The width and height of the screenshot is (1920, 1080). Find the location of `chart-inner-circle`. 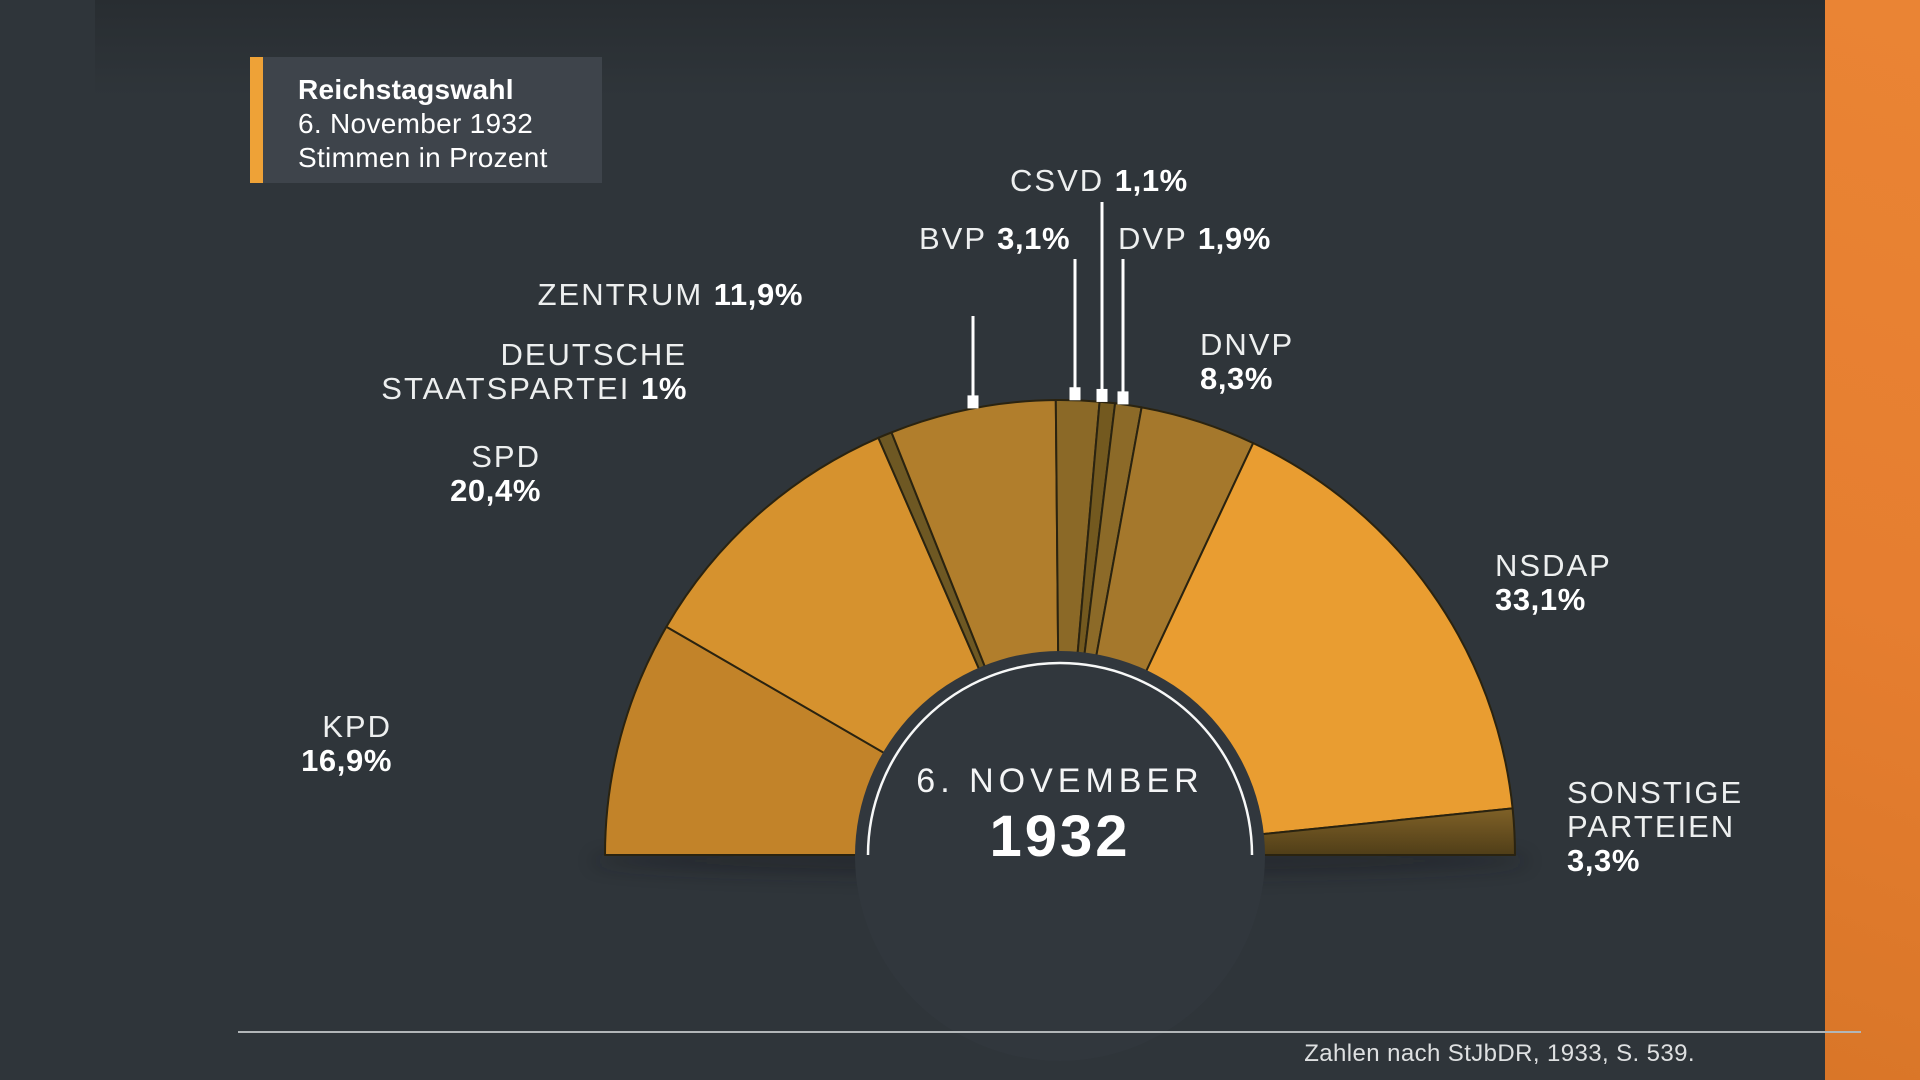

chart-inner-circle is located at coordinates (1060, 856).